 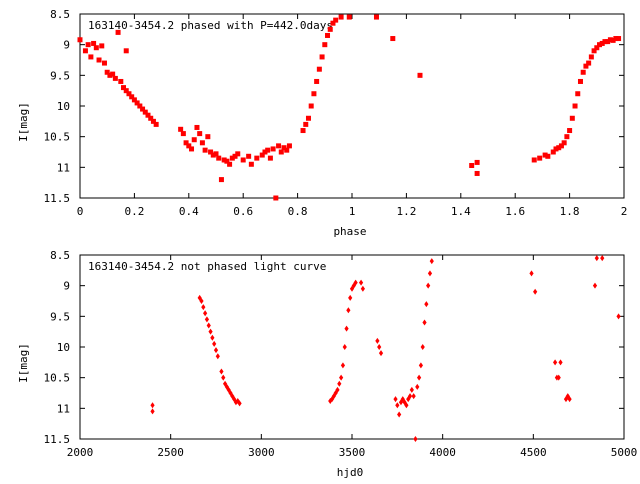 I want to click on phased-x-tick-label: 0, so click(x=80, y=211).